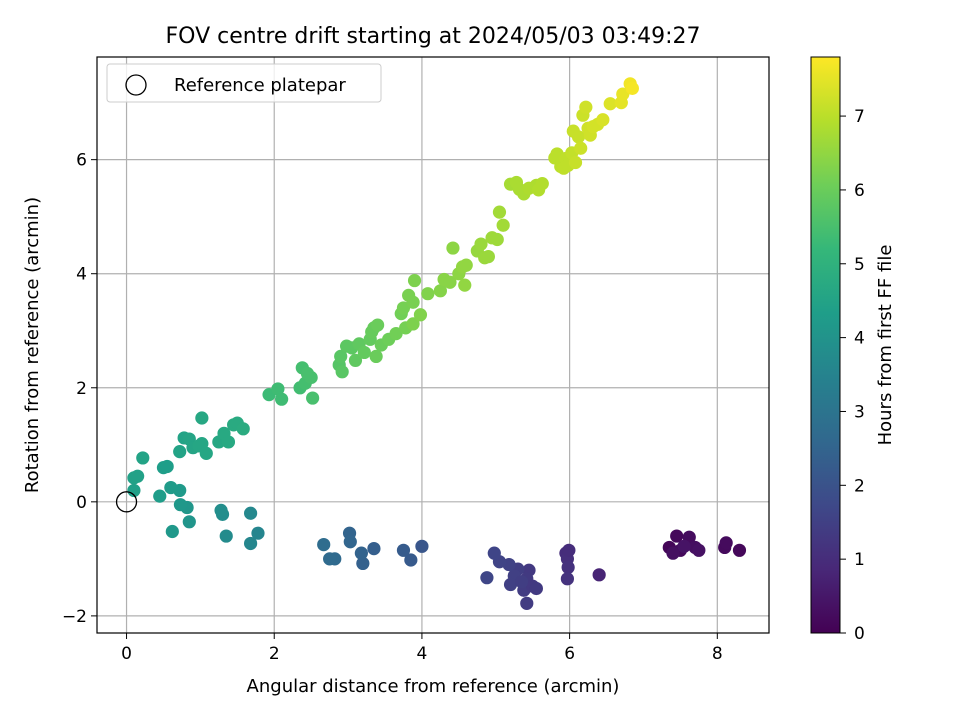 The height and width of the screenshot is (720, 960). I want to click on x-axis-label: Angular distance from reference (arcmin), so click(433, 686).